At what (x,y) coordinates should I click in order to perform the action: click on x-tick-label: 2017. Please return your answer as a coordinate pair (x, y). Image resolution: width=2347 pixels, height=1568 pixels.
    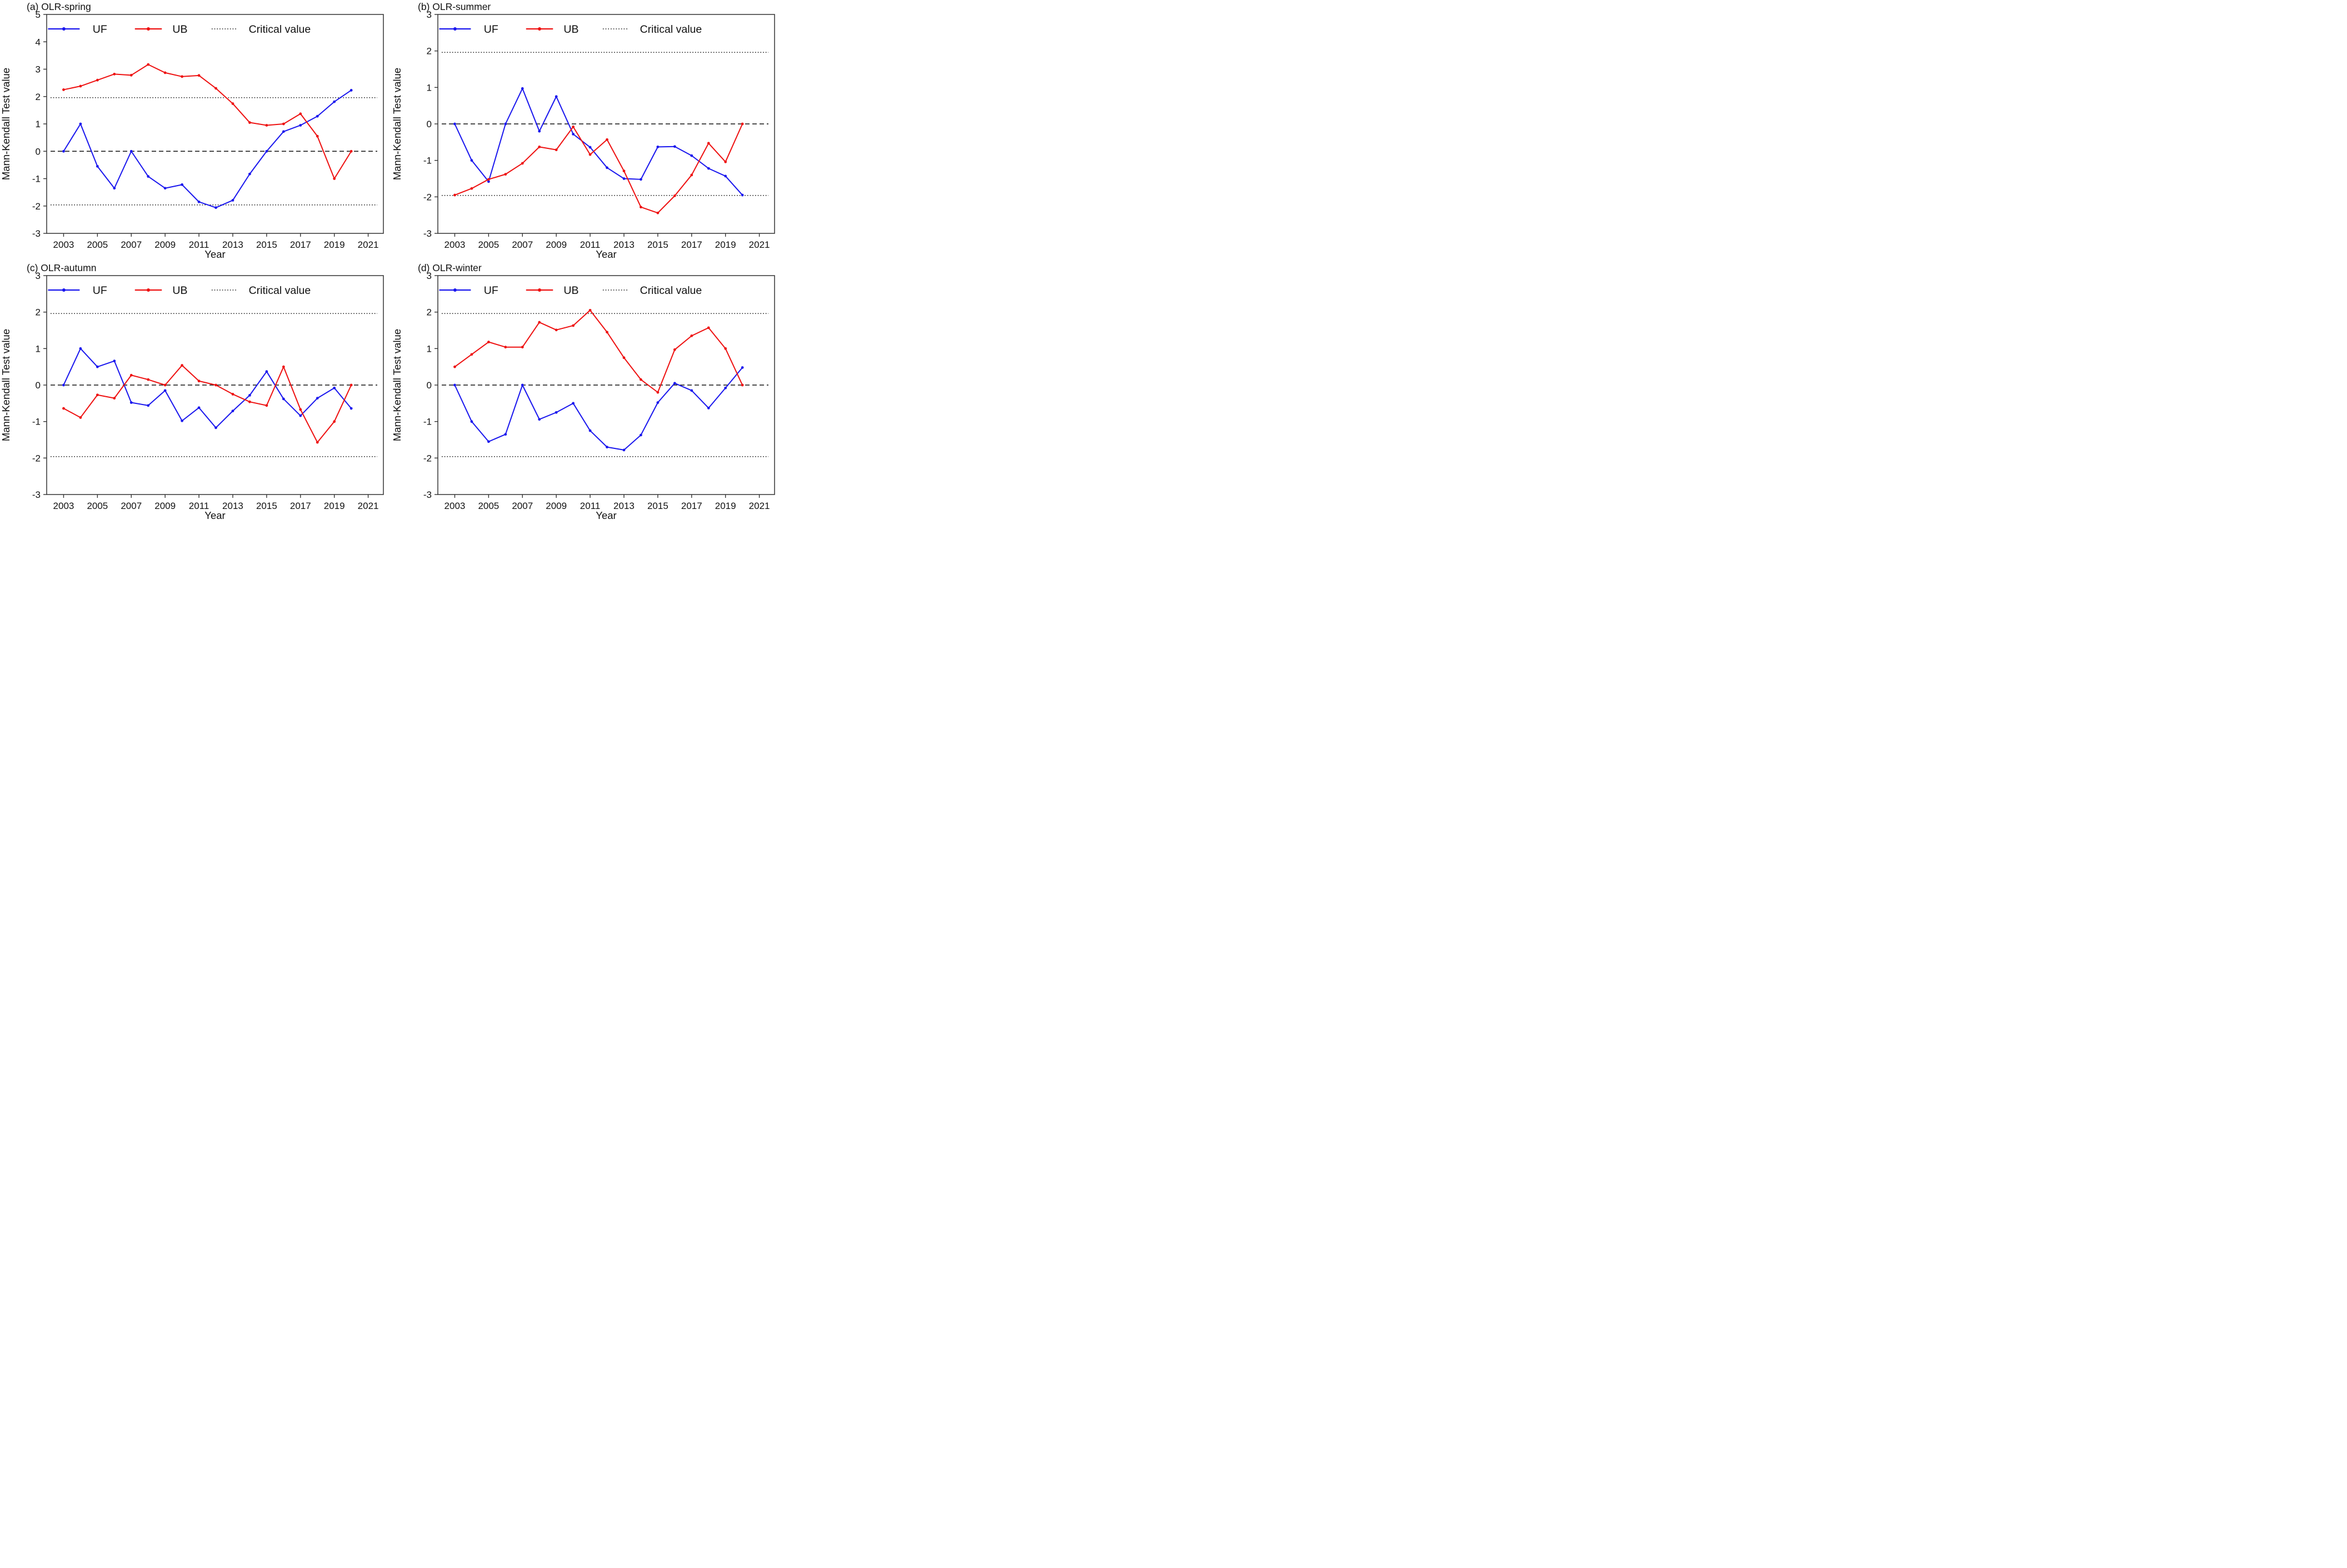
    Looking at the image, I should click on (692, 506).